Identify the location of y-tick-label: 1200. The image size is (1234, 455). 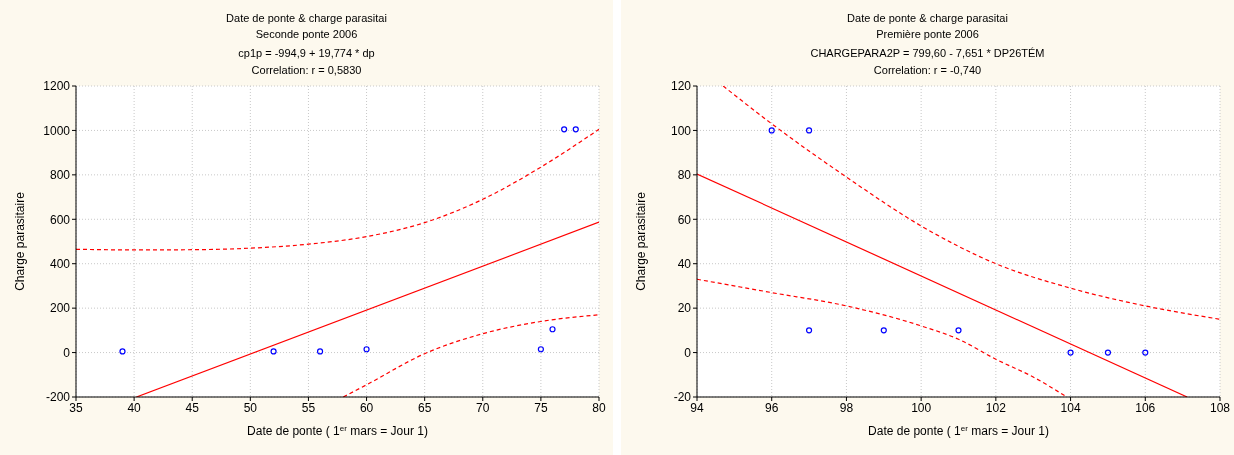
(57, 86).